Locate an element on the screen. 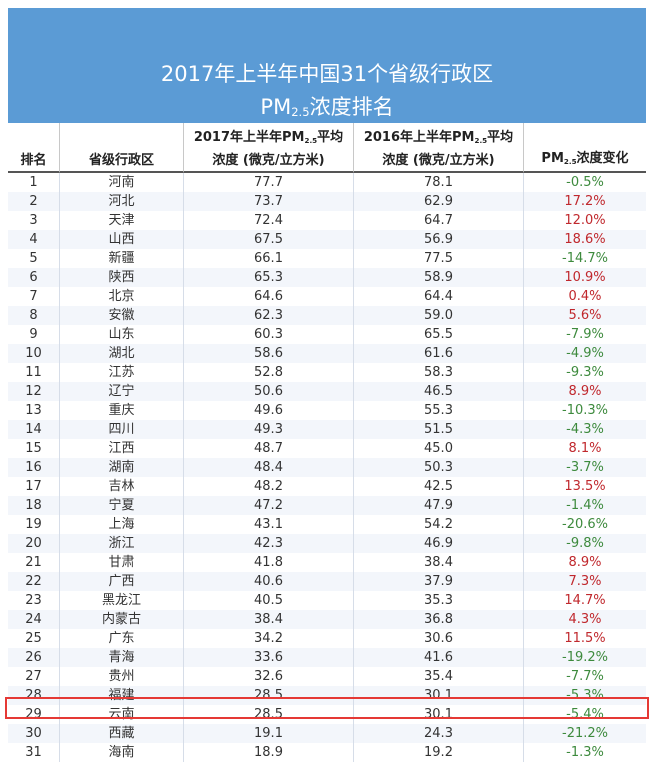 This screenshot has height=782, width=654. table-row: 16 湖南 48.4 50.3 -3.7% is located at coordinates (327, 467).